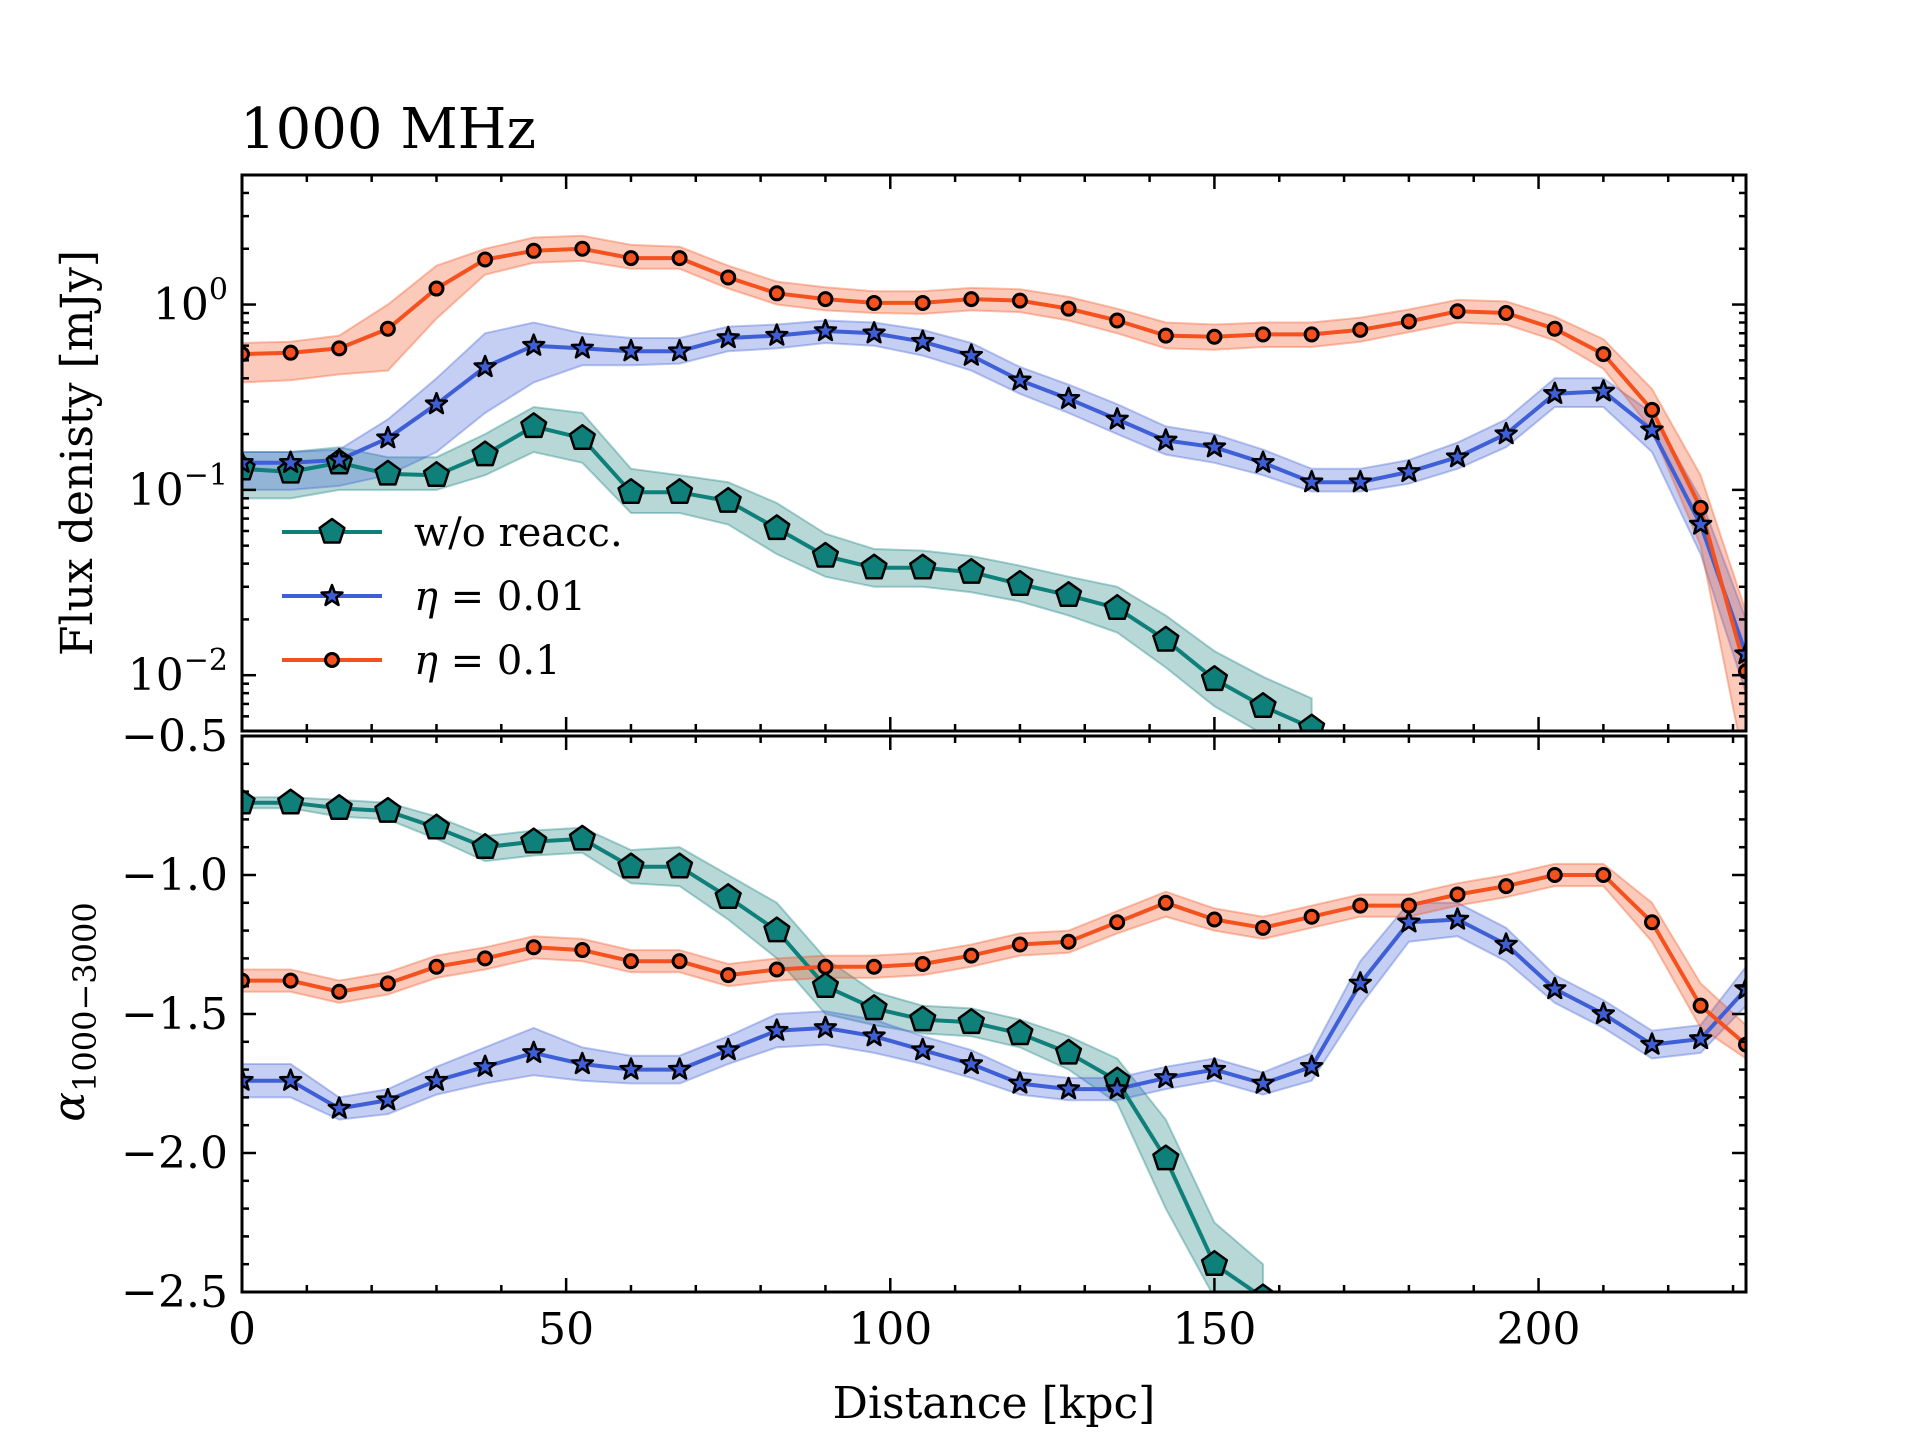 The height and width of the screenshot is (1440, 1920). What do you see at coordinates (174, 1153) in the screenshot?
I see `bottom-y-tick-label: −2.0` at bounding box center [174, 1153].